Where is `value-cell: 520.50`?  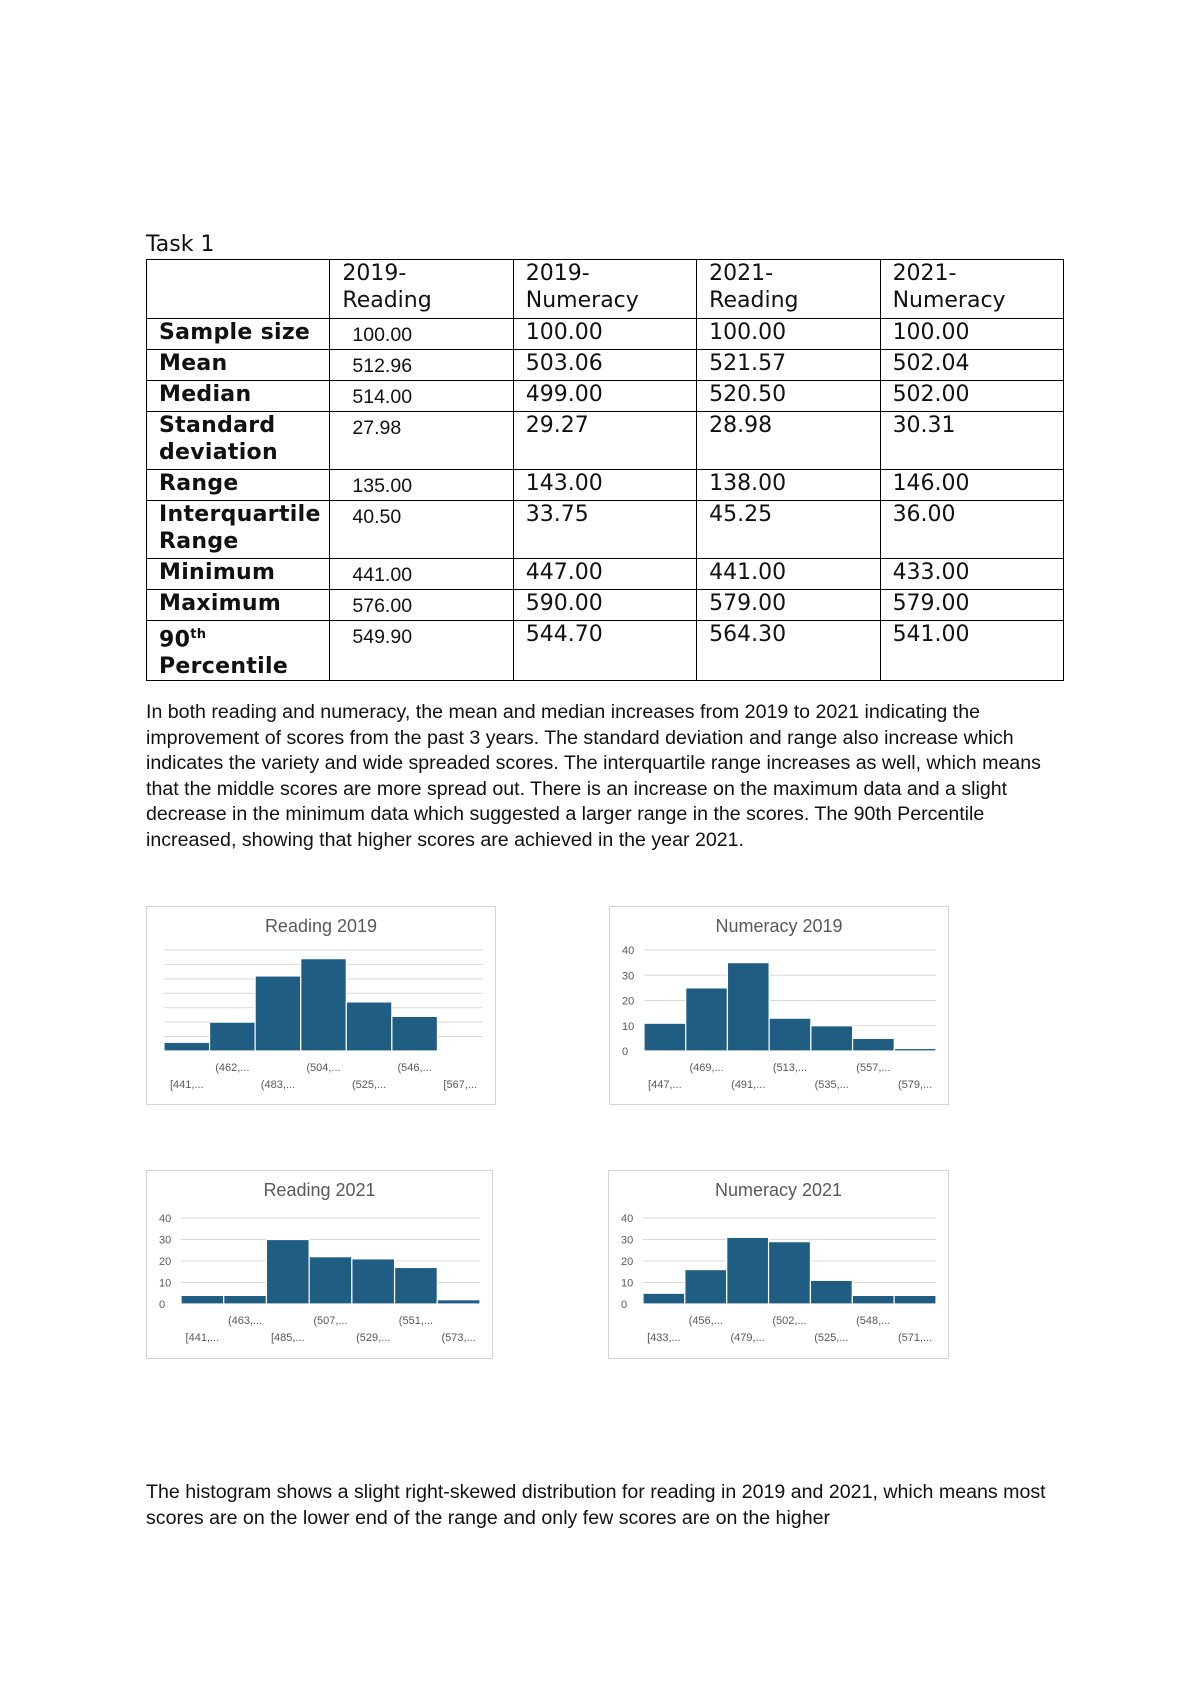 value-cell: 520.50 is located at coordinates (788, 396).